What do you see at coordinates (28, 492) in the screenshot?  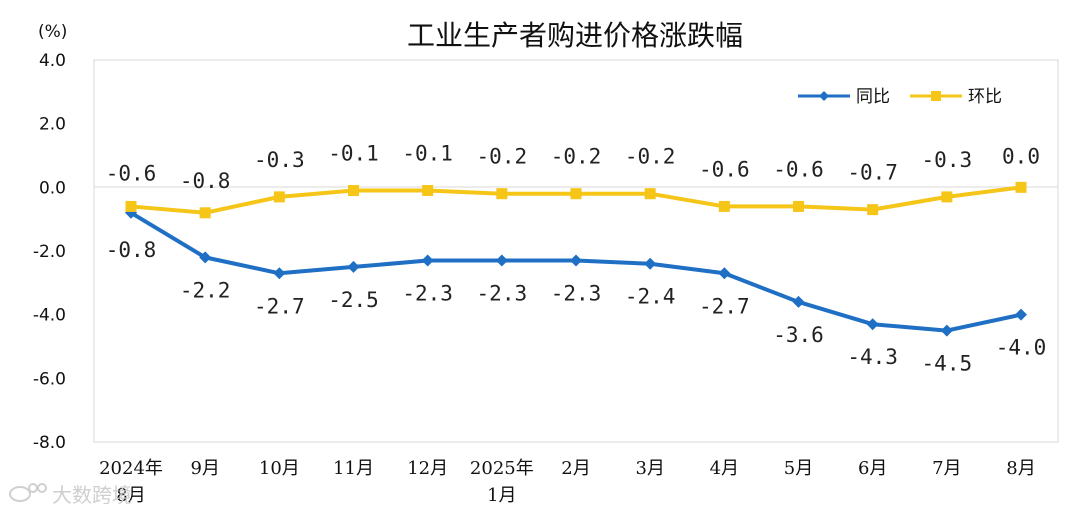 I see `weibo-logo-icon` at bounding box center [28, 492].